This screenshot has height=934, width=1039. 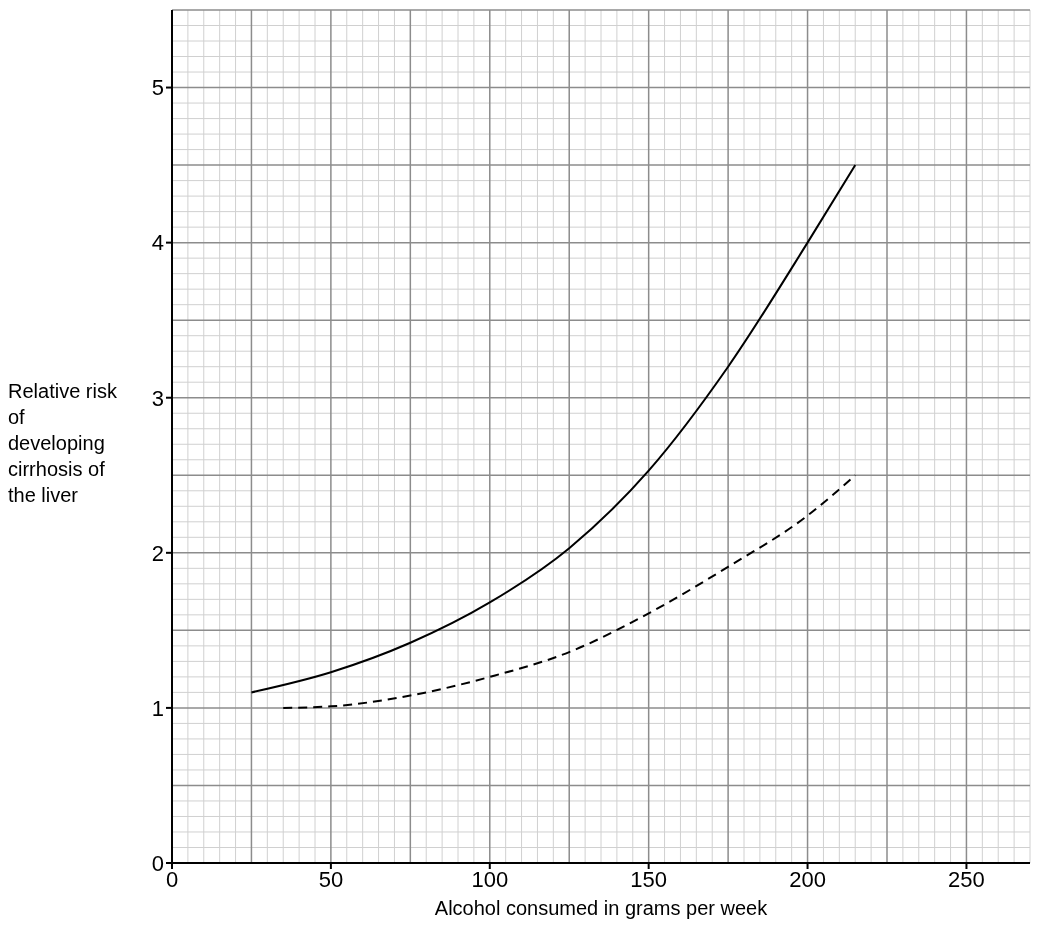 I want to click on x-axis-title: Alcohol consumed in grams per week, so click(x=601, y=908).